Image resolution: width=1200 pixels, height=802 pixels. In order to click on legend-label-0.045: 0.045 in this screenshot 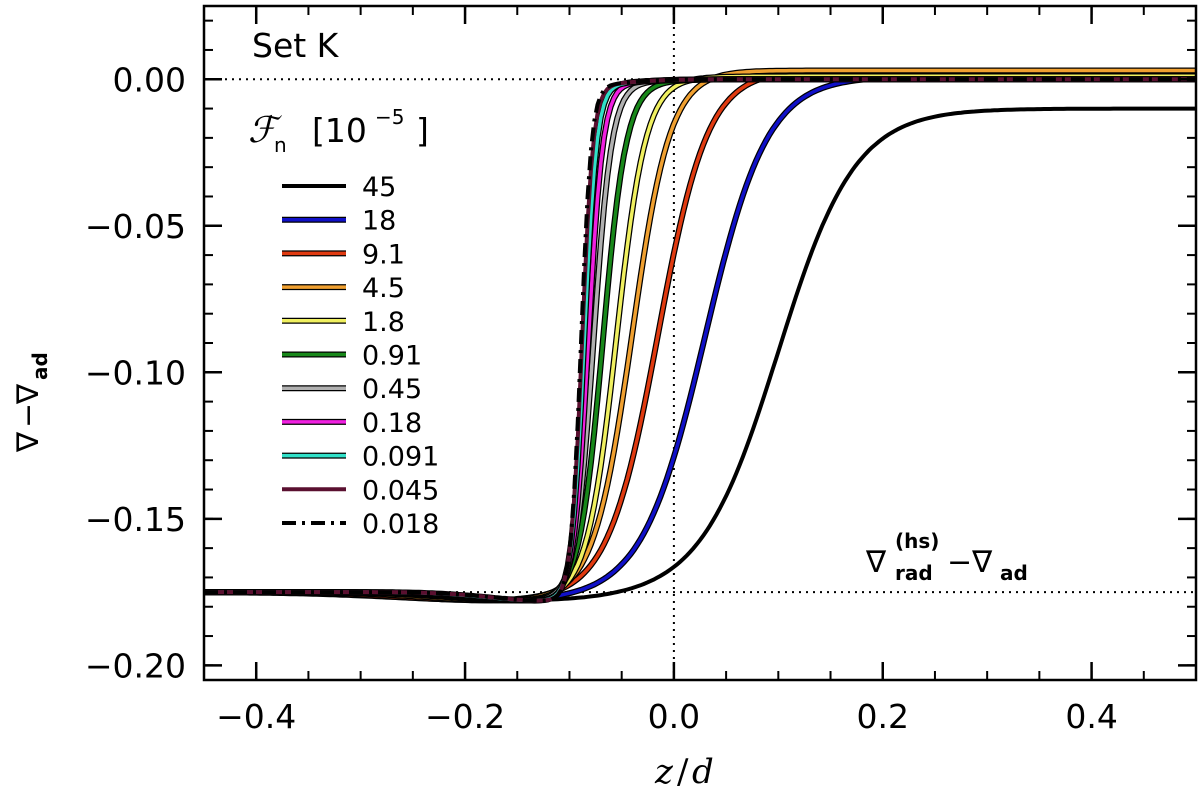, I will do `click(400, 490)`.